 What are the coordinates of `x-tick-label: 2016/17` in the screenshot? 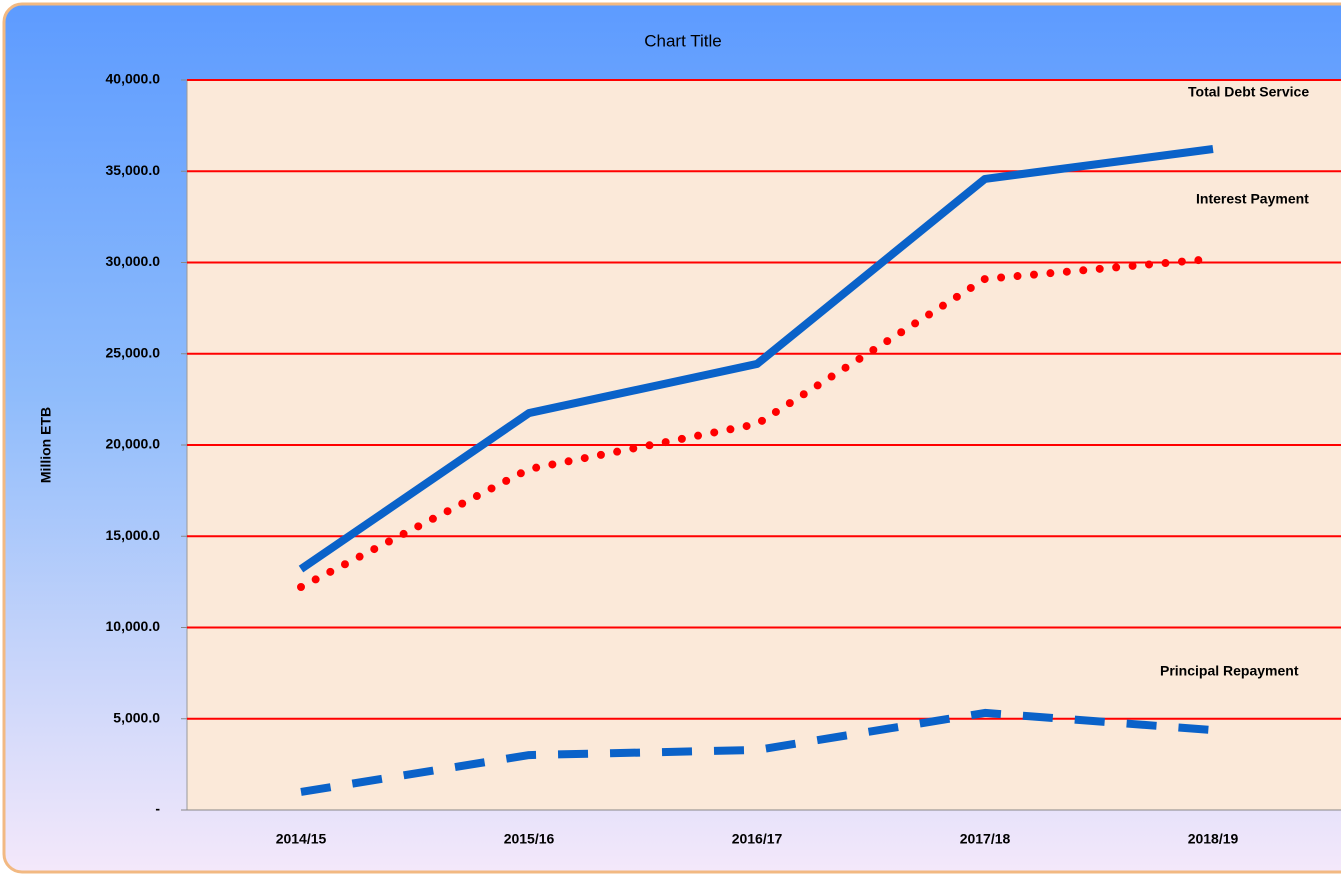 It's located at (757, 839).